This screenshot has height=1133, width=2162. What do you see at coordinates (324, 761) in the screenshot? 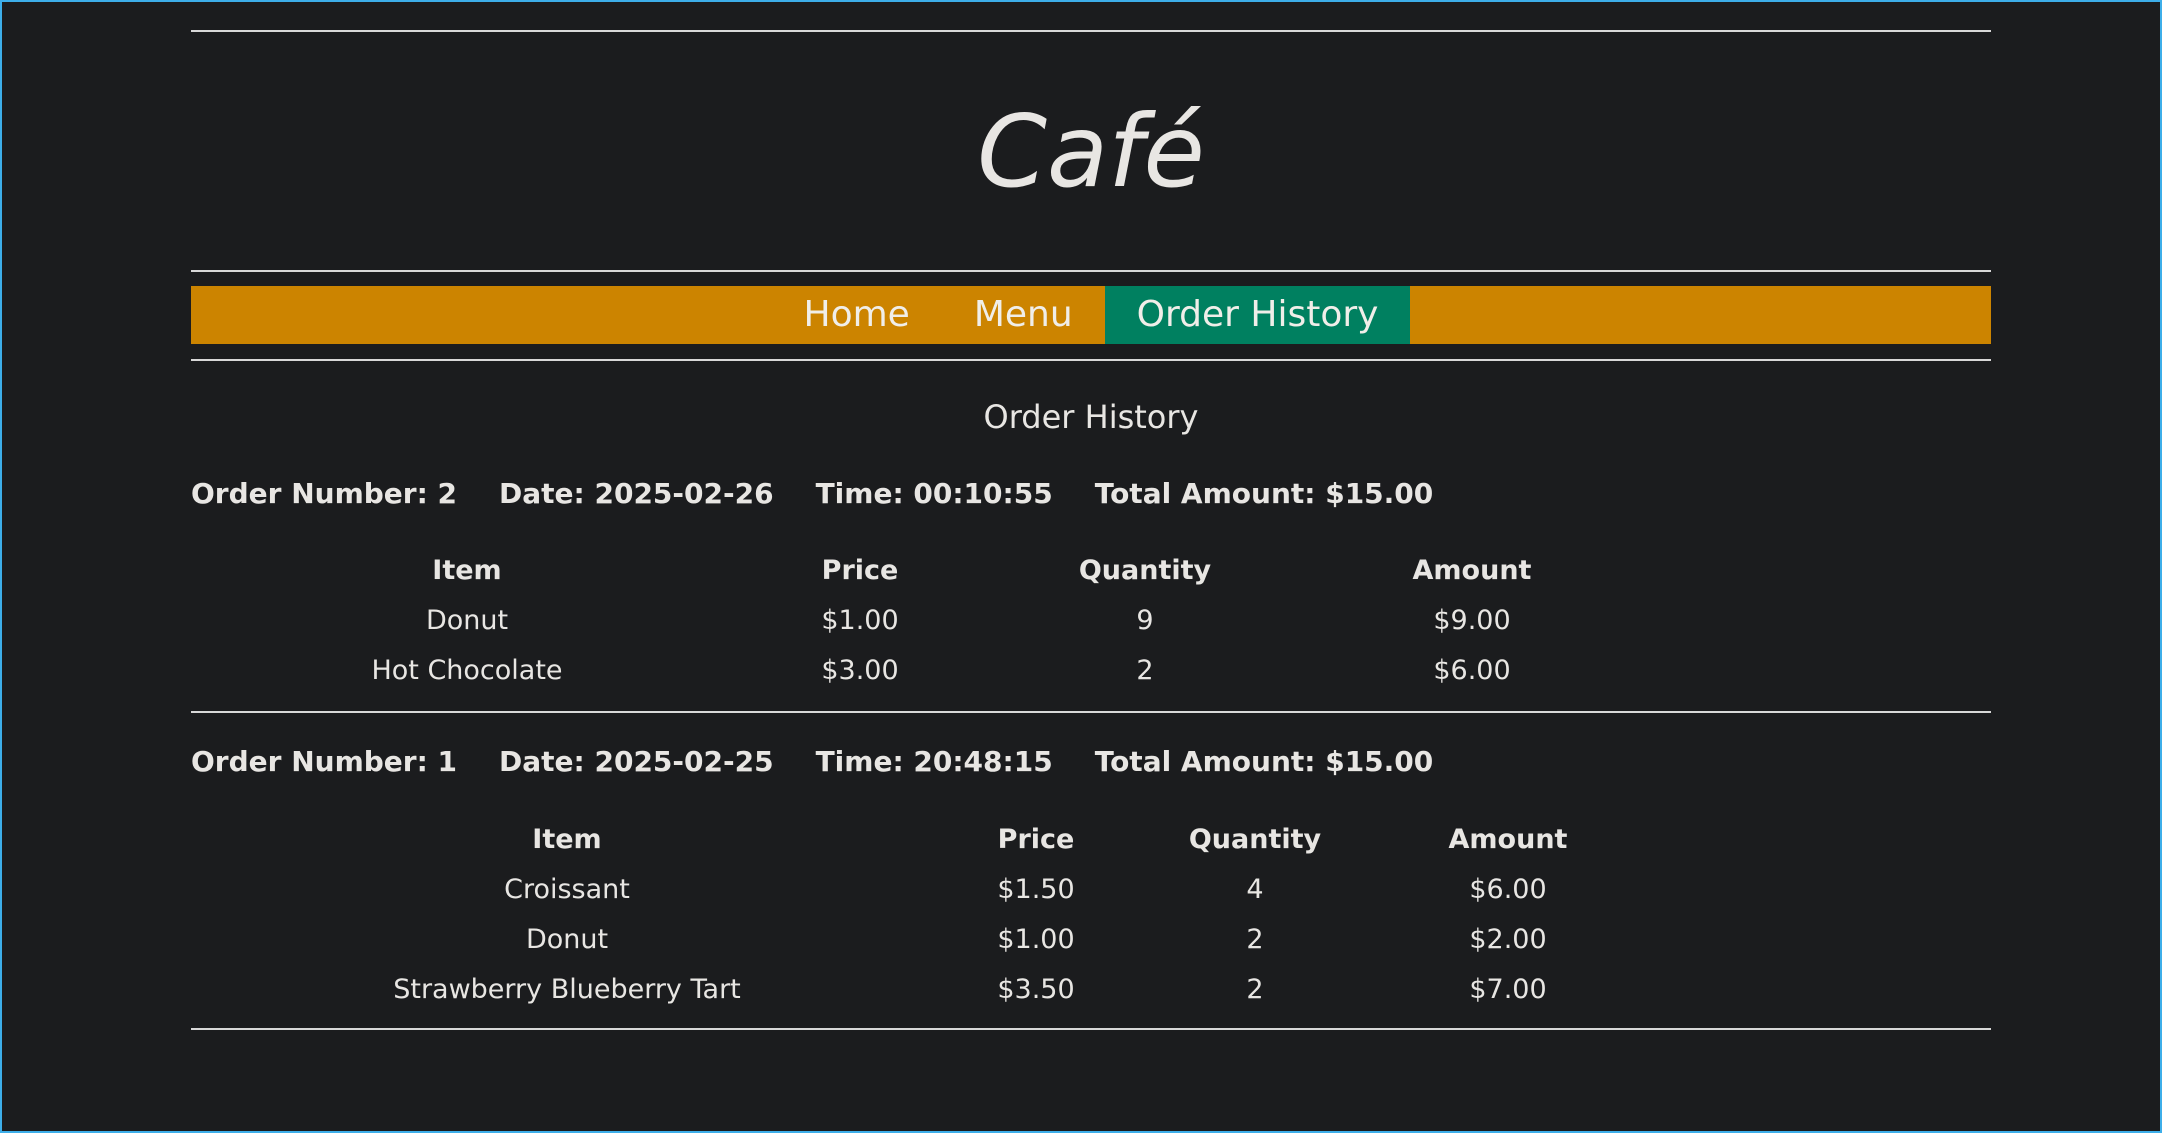
I see `order-number: Order Number: 1` at bounding box center [324, 761].